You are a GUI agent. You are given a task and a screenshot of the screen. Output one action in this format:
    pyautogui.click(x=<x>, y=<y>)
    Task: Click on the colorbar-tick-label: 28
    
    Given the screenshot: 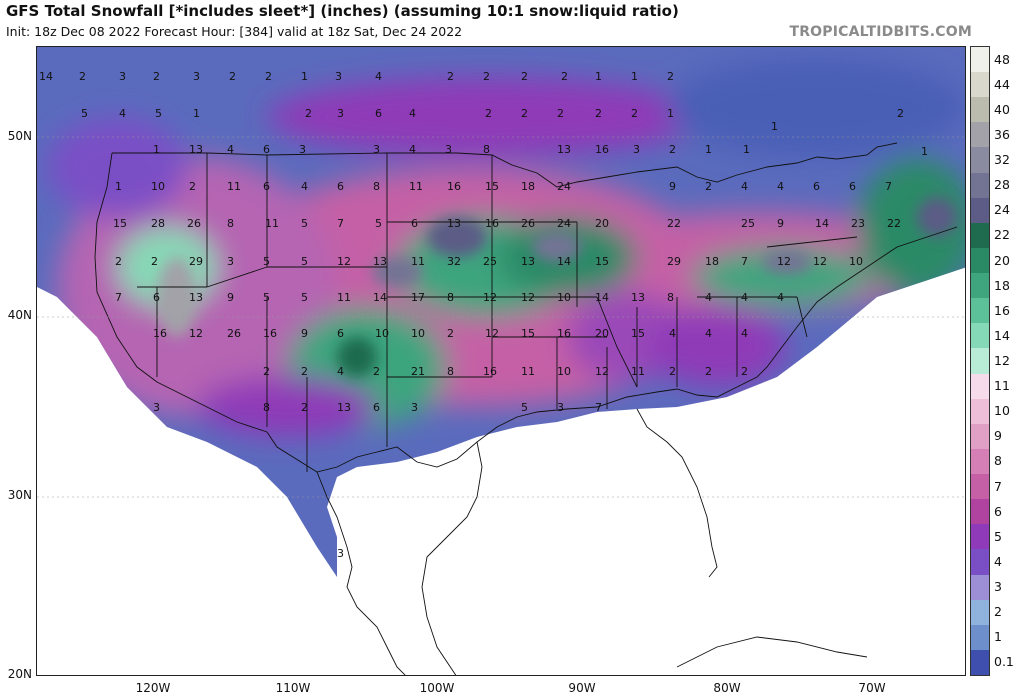 What is the action you would take?
    pyautogui.click(x=1002, y=185)
    